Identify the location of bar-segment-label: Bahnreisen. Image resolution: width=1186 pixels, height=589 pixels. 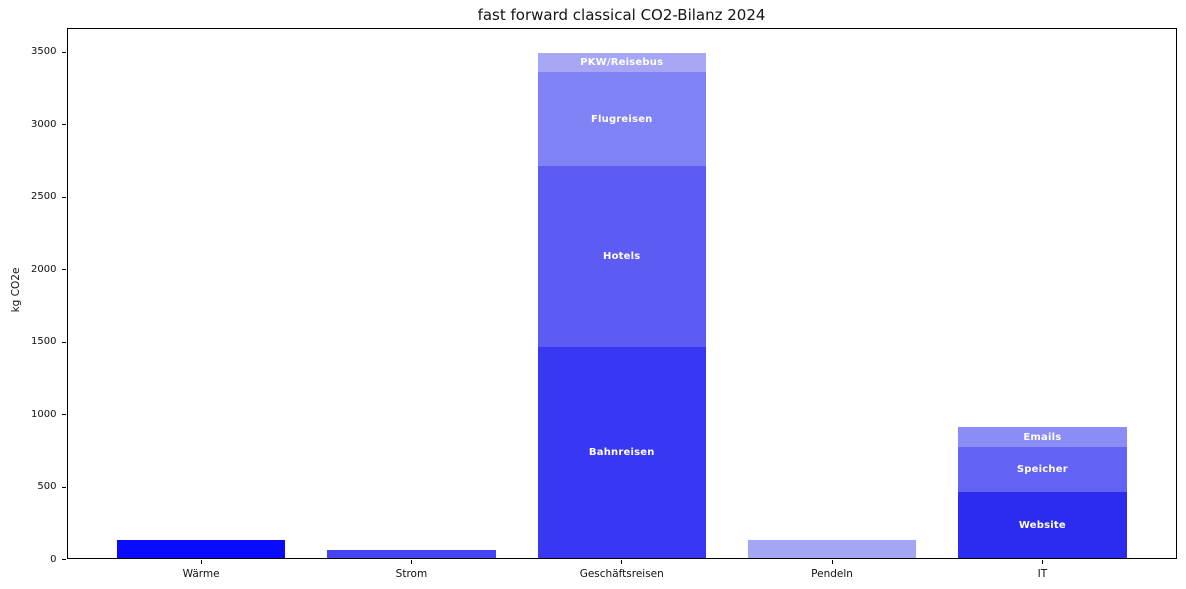
(621, 453).